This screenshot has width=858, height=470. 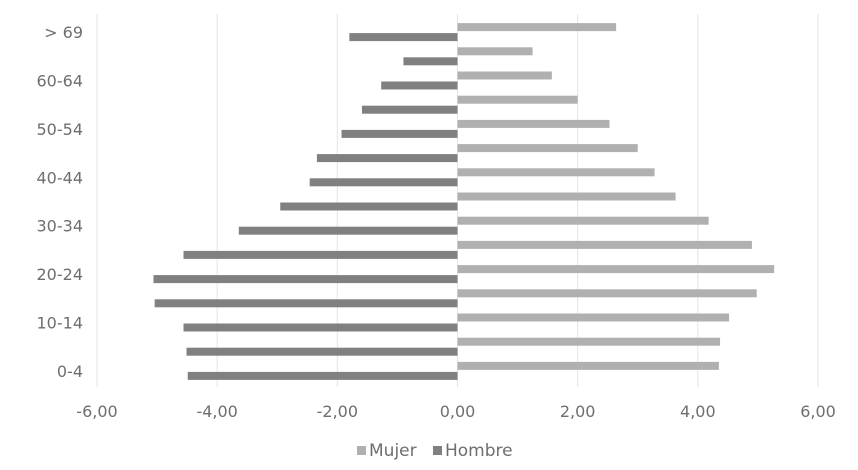 What do you see at coordinates (578, 411) in the screenshot?
I see `x-tick-label: 2,00` at bounding box center [578, 411].